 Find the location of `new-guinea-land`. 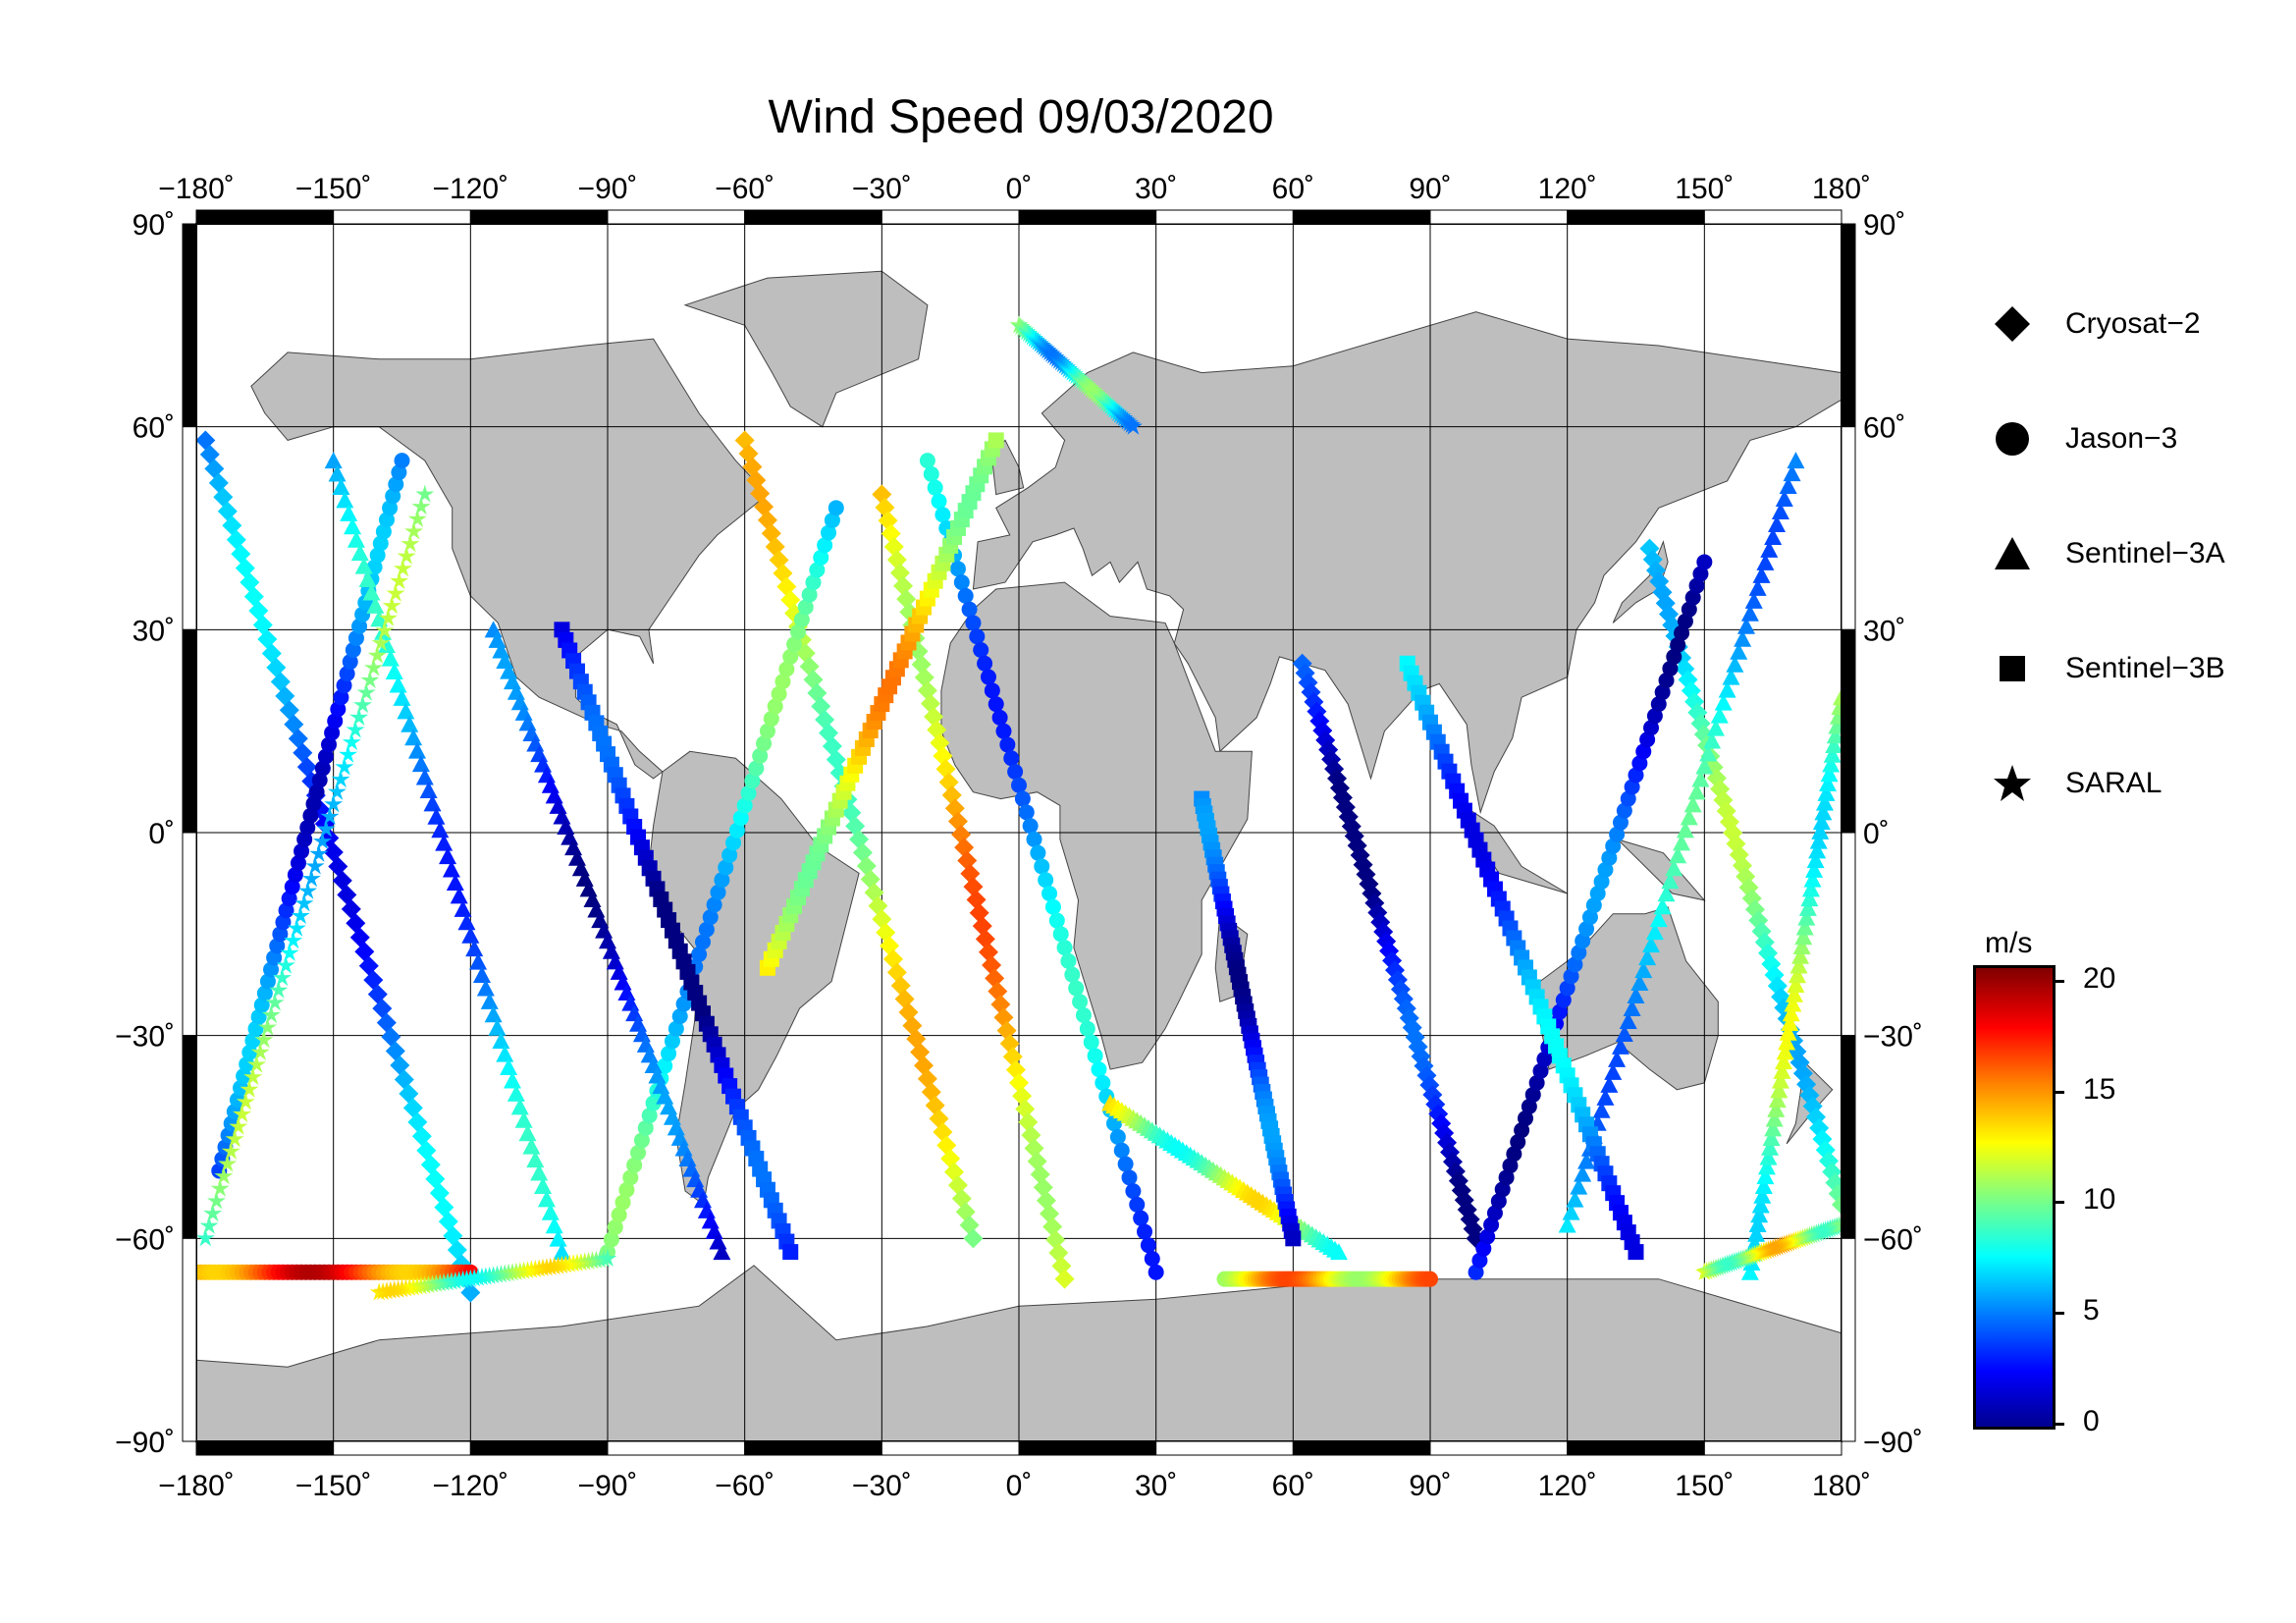

new-guinea-land is located at coordinates (1661, 870).